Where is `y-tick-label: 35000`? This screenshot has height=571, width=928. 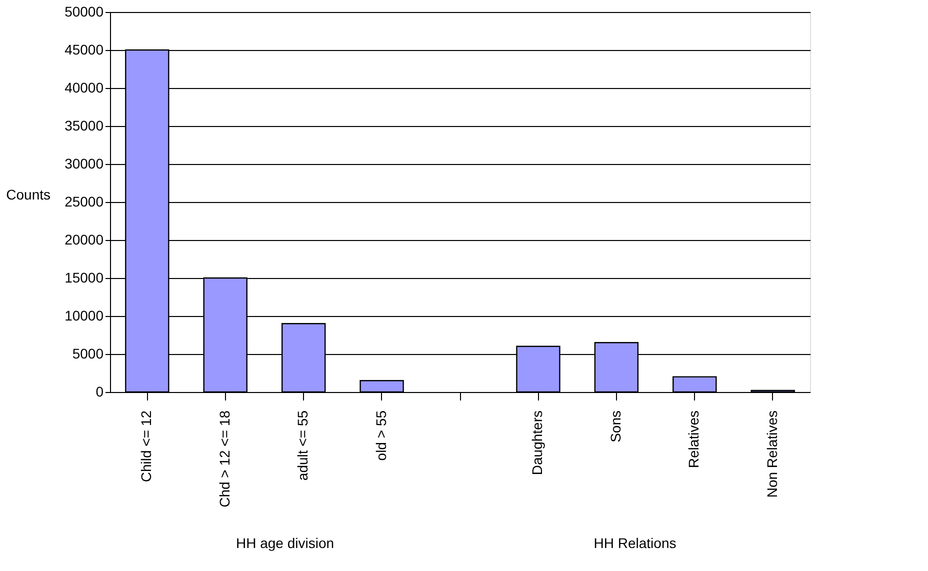
y-tick-label: 35000 is located at coordinates (84, 126).